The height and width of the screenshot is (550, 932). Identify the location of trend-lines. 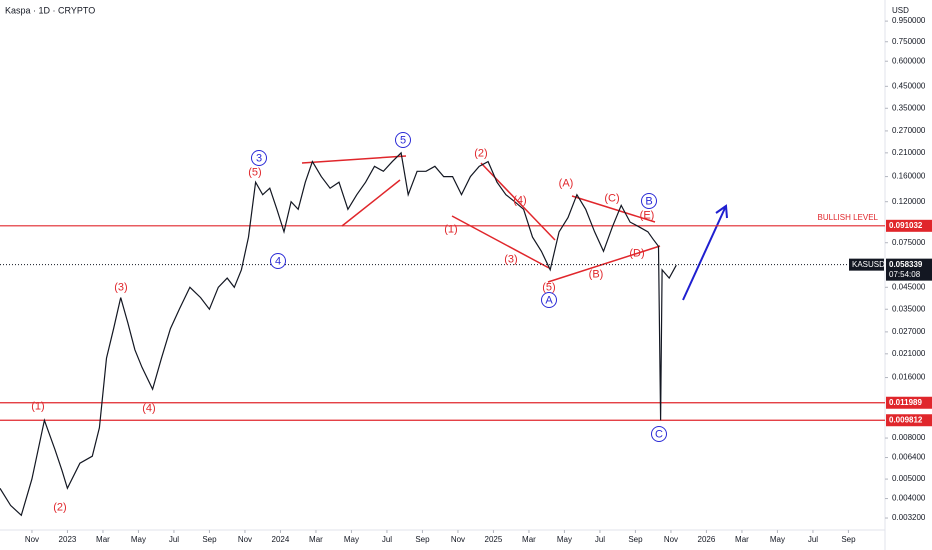
(481, 219).